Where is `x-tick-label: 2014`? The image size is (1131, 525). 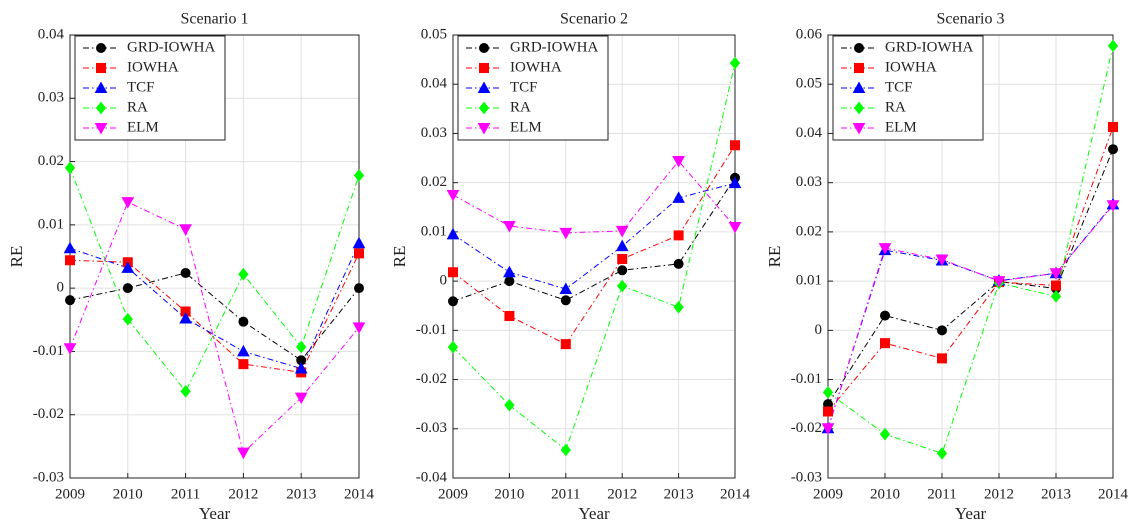 x-tick-label: 2014 is located at coordinates (1113, 494).